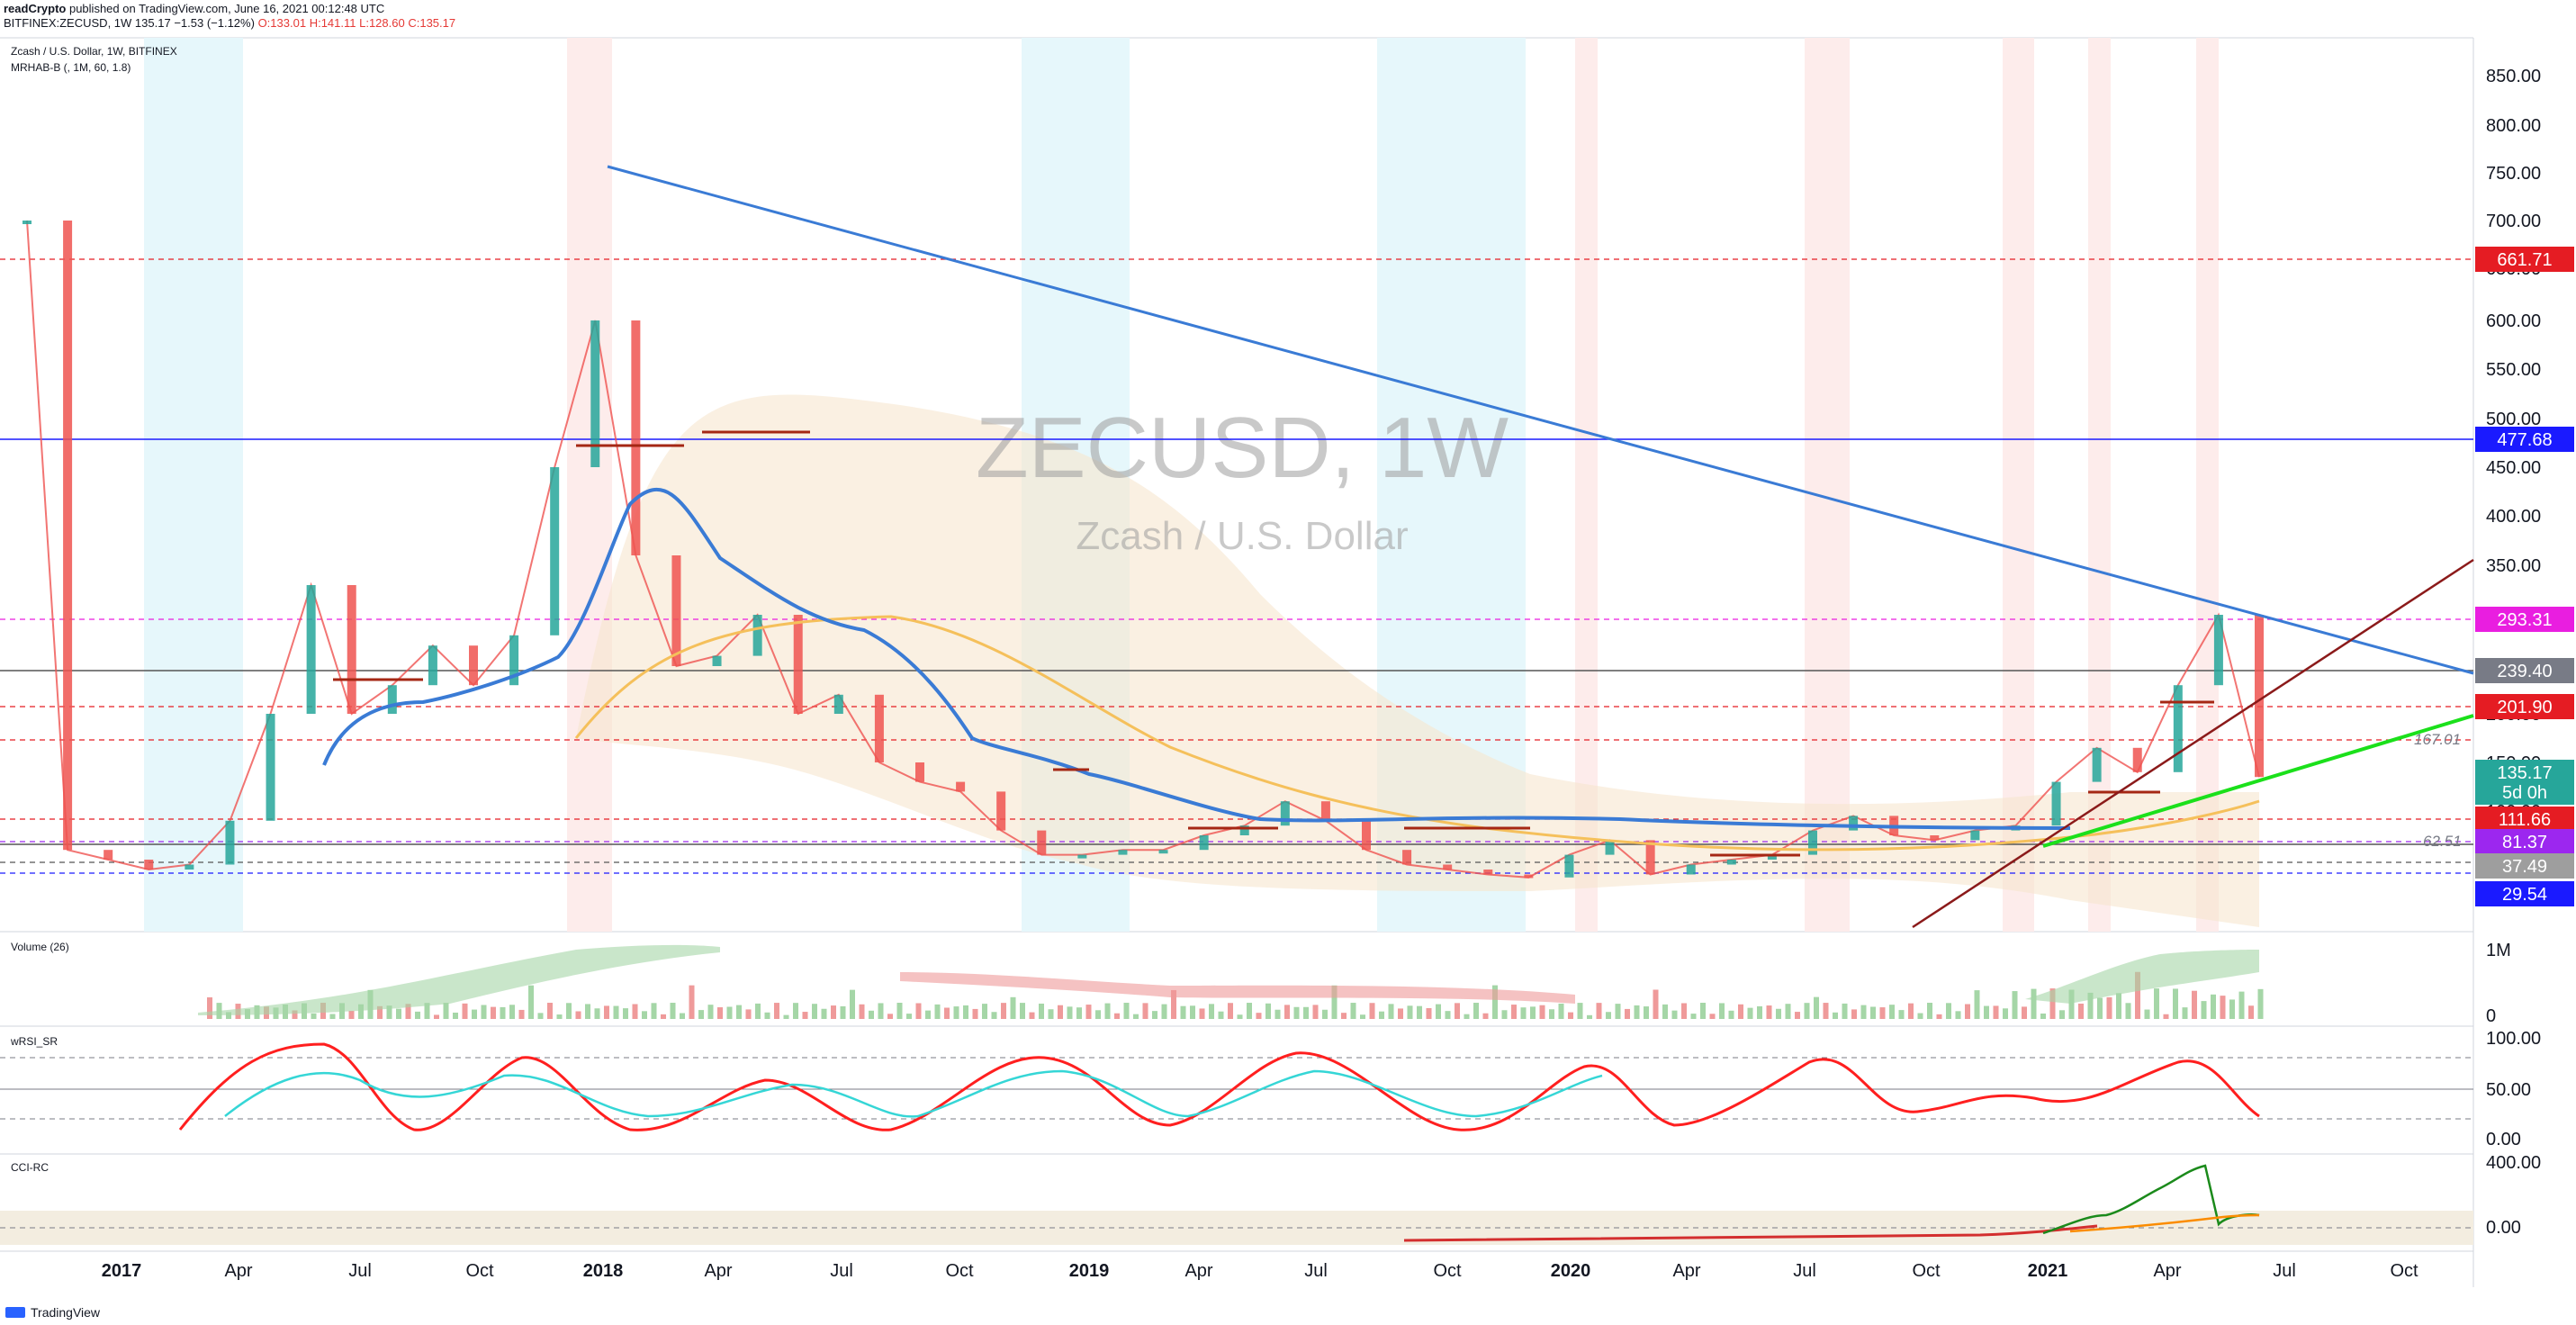  I want to click on volume-ma-green-right, so click(2142, 977).